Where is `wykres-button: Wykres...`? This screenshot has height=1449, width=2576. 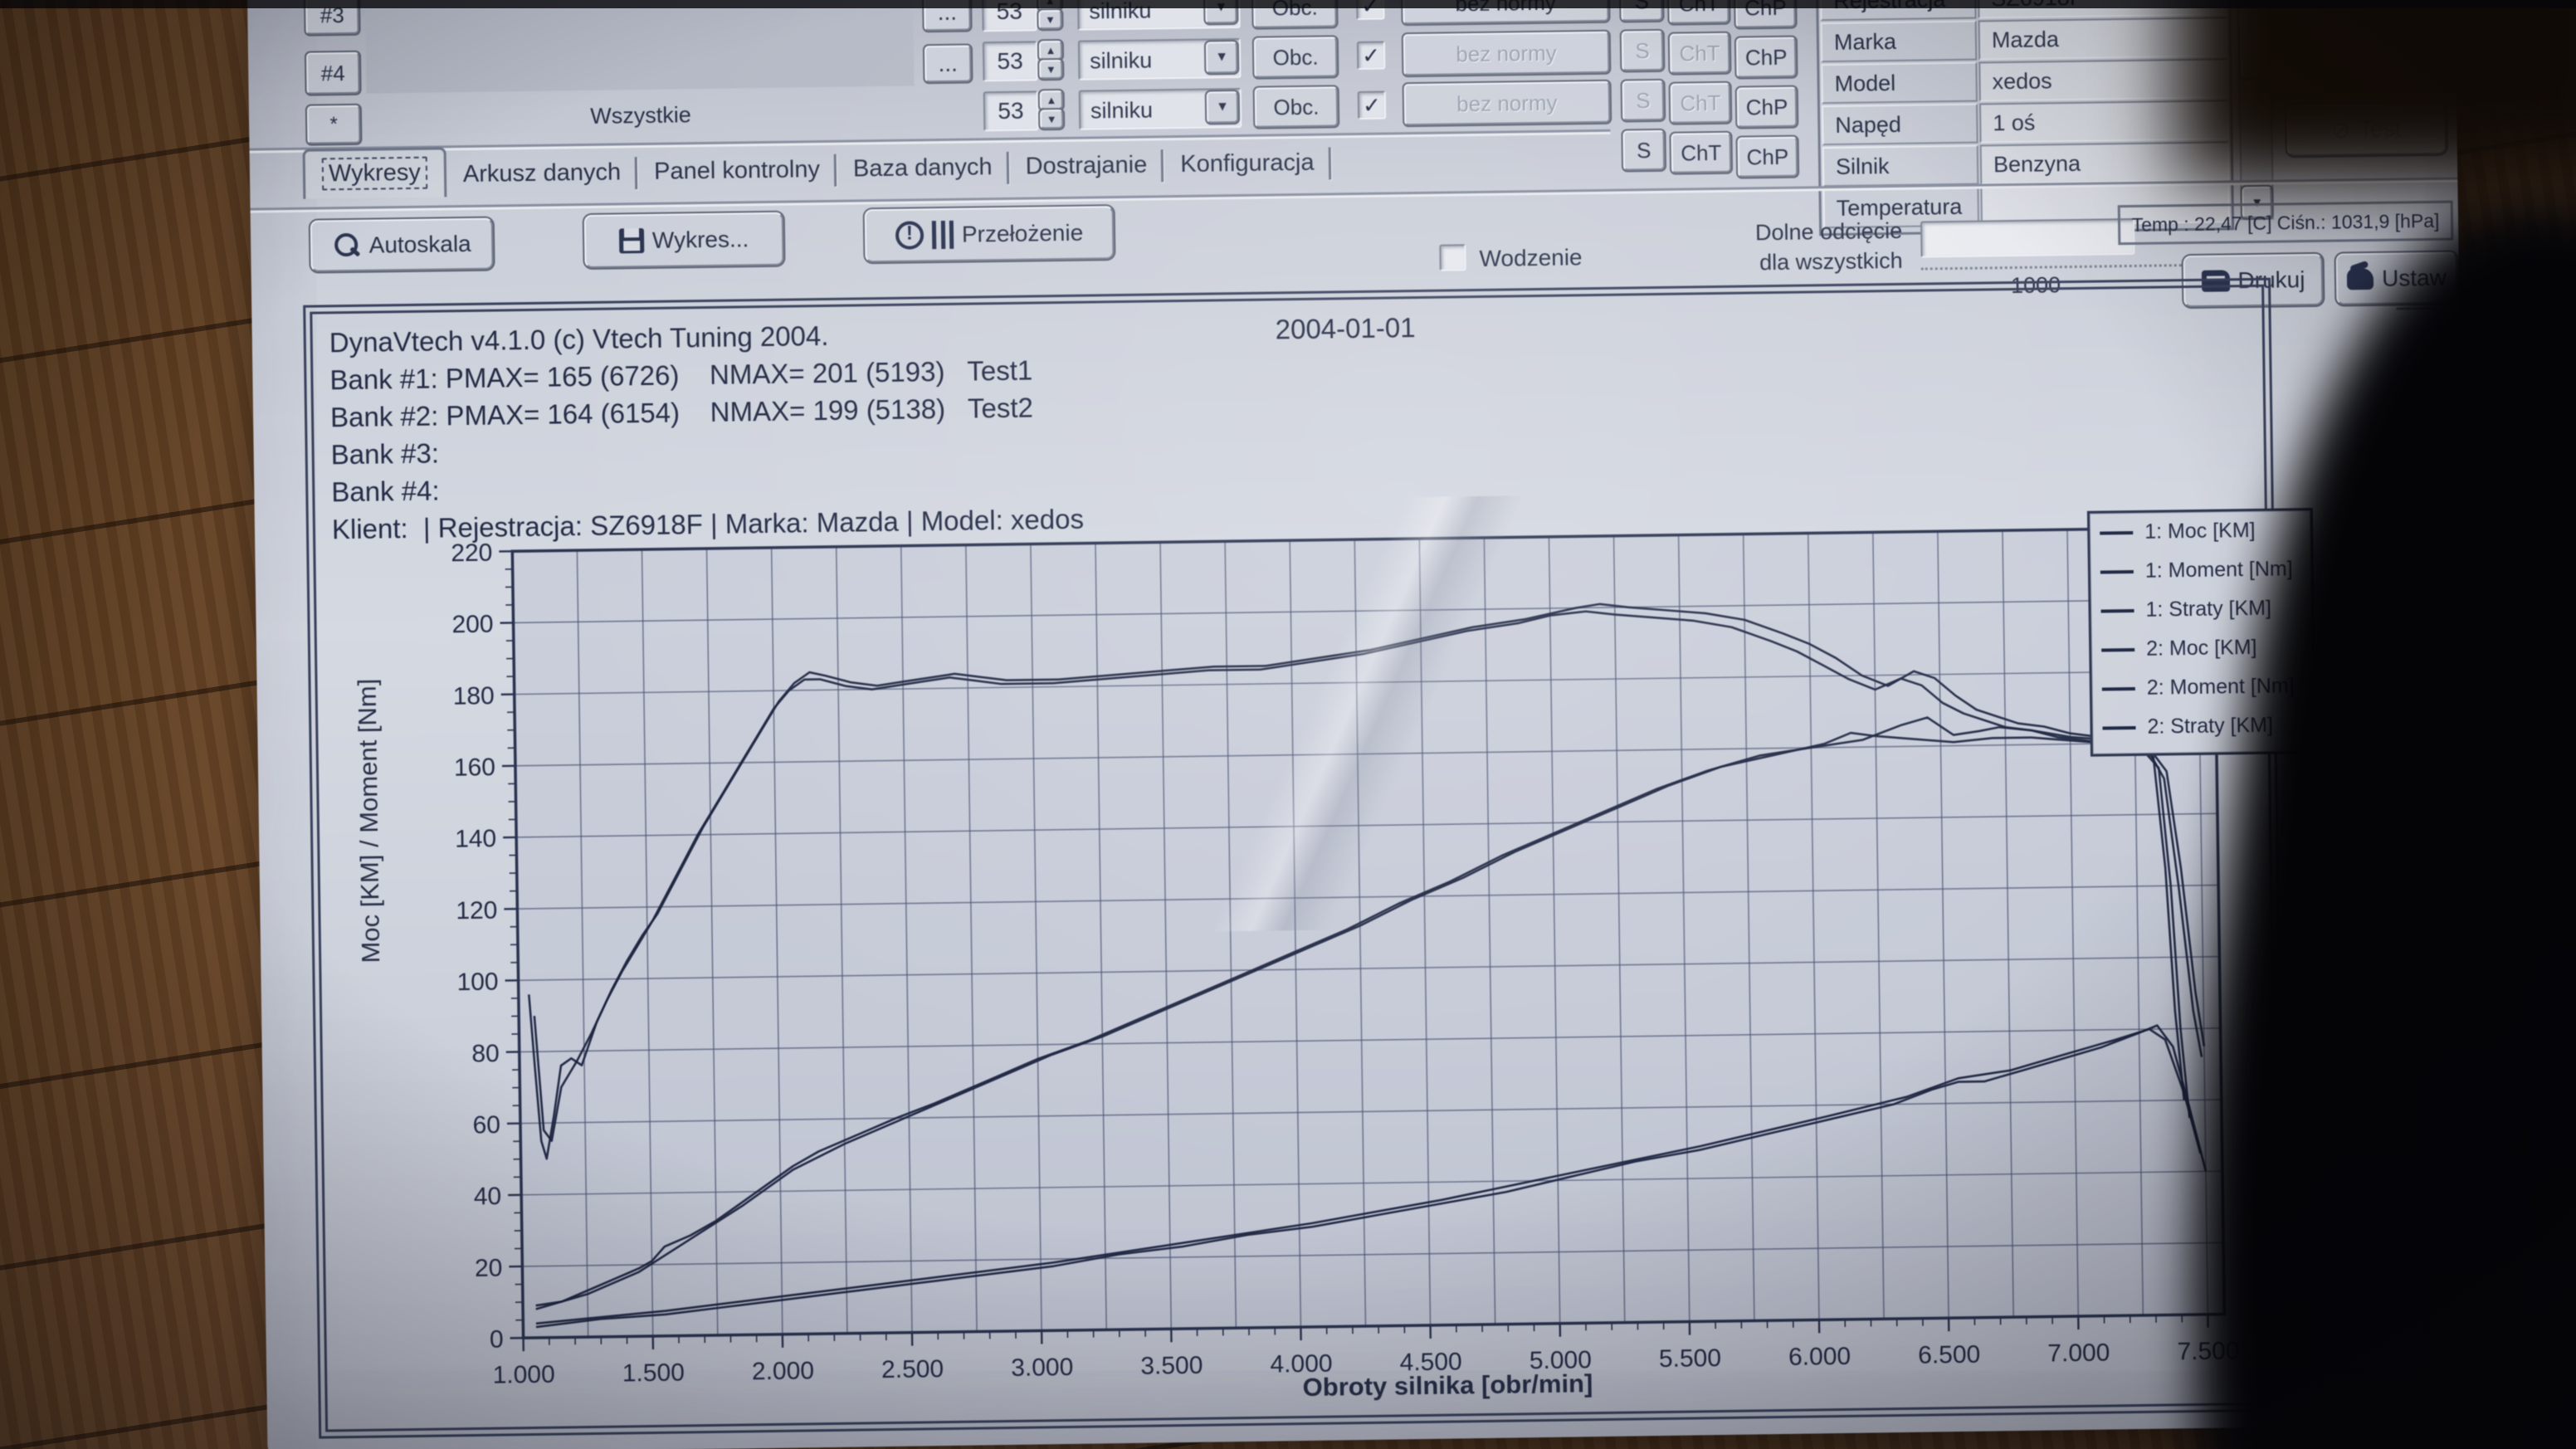
wykres-button: Wykres... is located at coordinates (684, 240).